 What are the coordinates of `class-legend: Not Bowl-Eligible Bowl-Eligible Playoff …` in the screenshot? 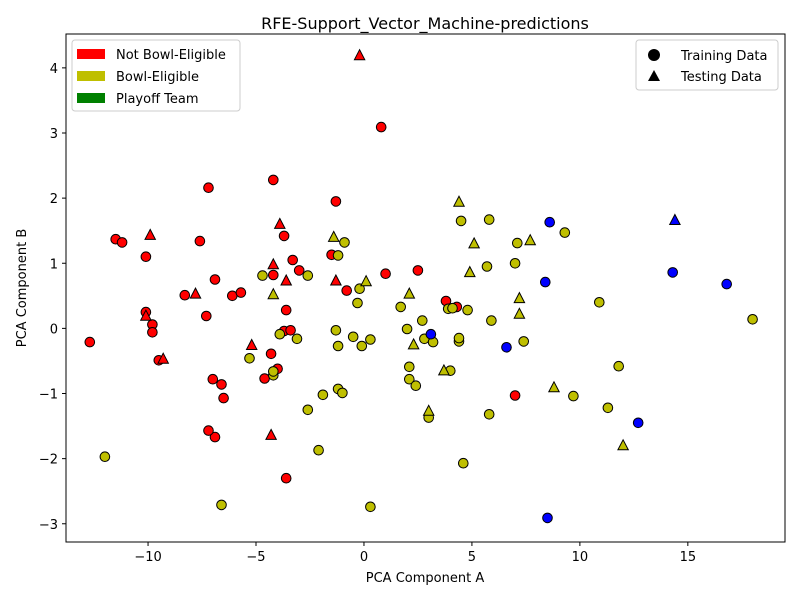 It's located at (156, 75).